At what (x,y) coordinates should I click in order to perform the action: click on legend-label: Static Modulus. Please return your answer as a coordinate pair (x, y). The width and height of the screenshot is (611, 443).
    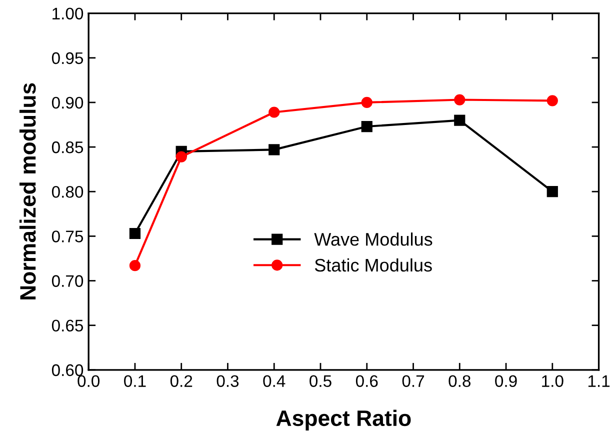
    Looking at the image, I should click on (373, 265).